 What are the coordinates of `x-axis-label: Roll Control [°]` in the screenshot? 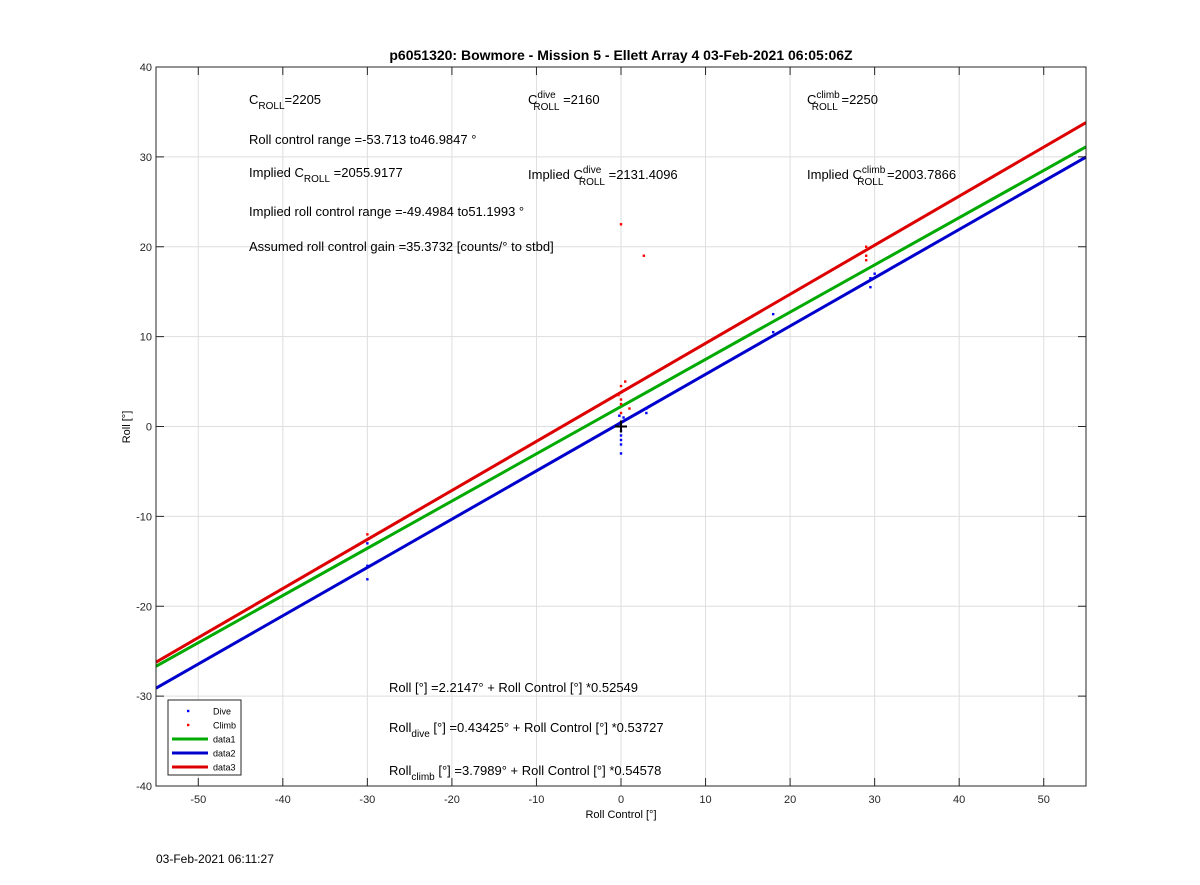 It's located at (620, 815).